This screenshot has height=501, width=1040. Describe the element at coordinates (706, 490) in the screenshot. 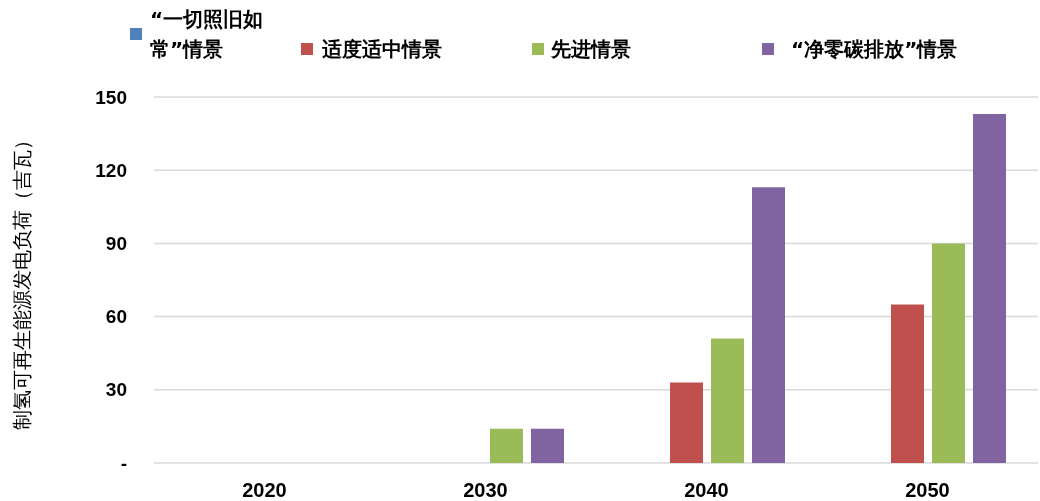

I see `x-tick-label: 2040` at that location.